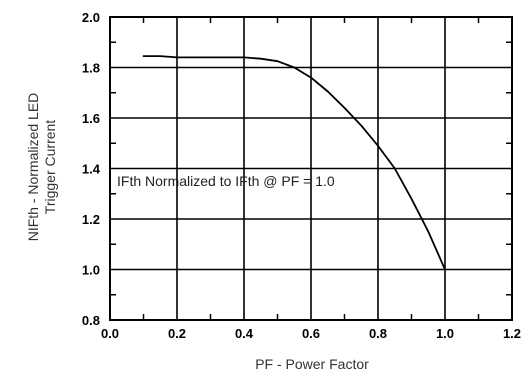  I want to click on x-tick-label: 1.0, so click(445, 333).